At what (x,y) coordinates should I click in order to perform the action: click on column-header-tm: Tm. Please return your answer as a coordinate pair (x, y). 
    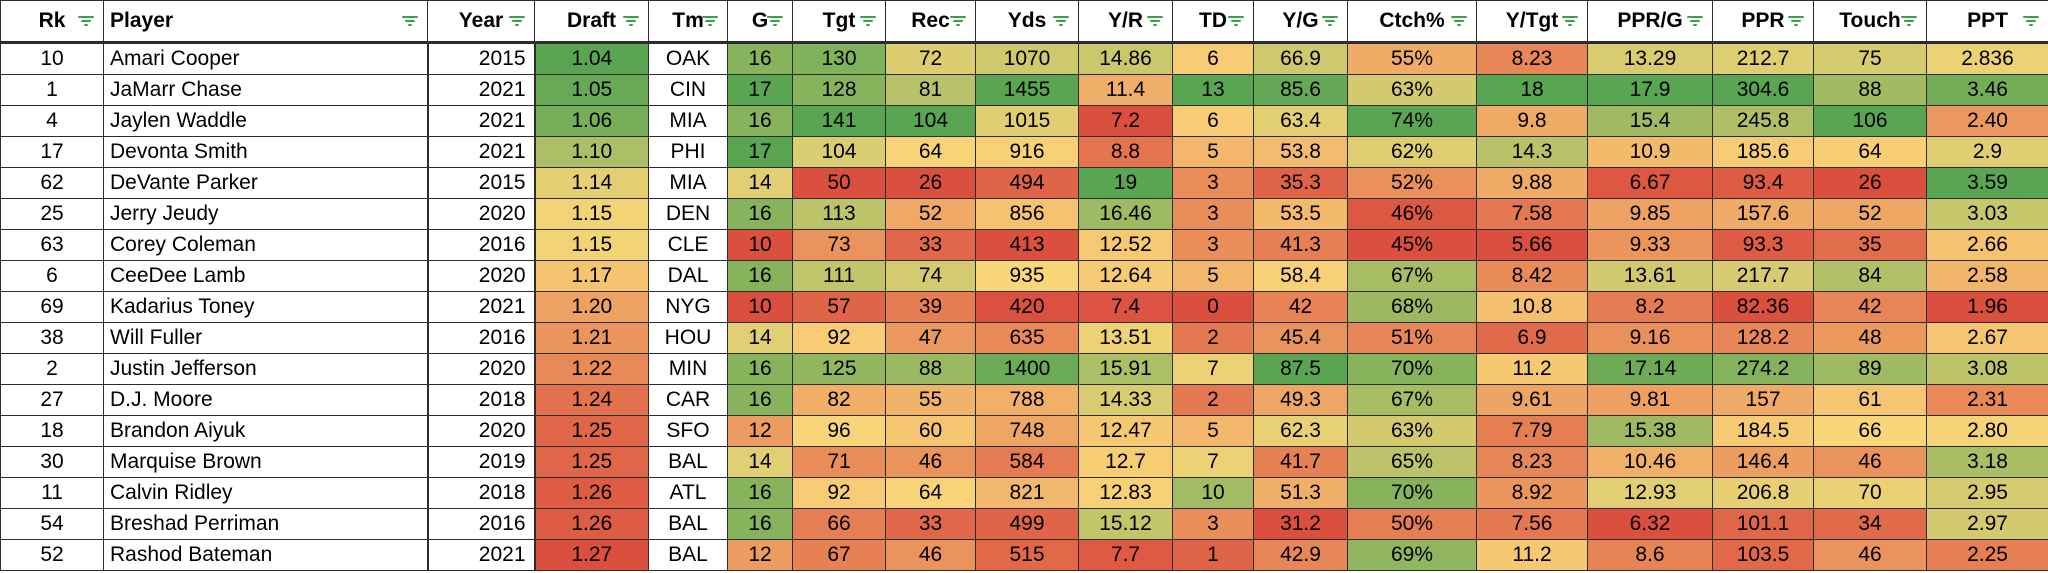
    Looking at the image, I should click on (688, 22).